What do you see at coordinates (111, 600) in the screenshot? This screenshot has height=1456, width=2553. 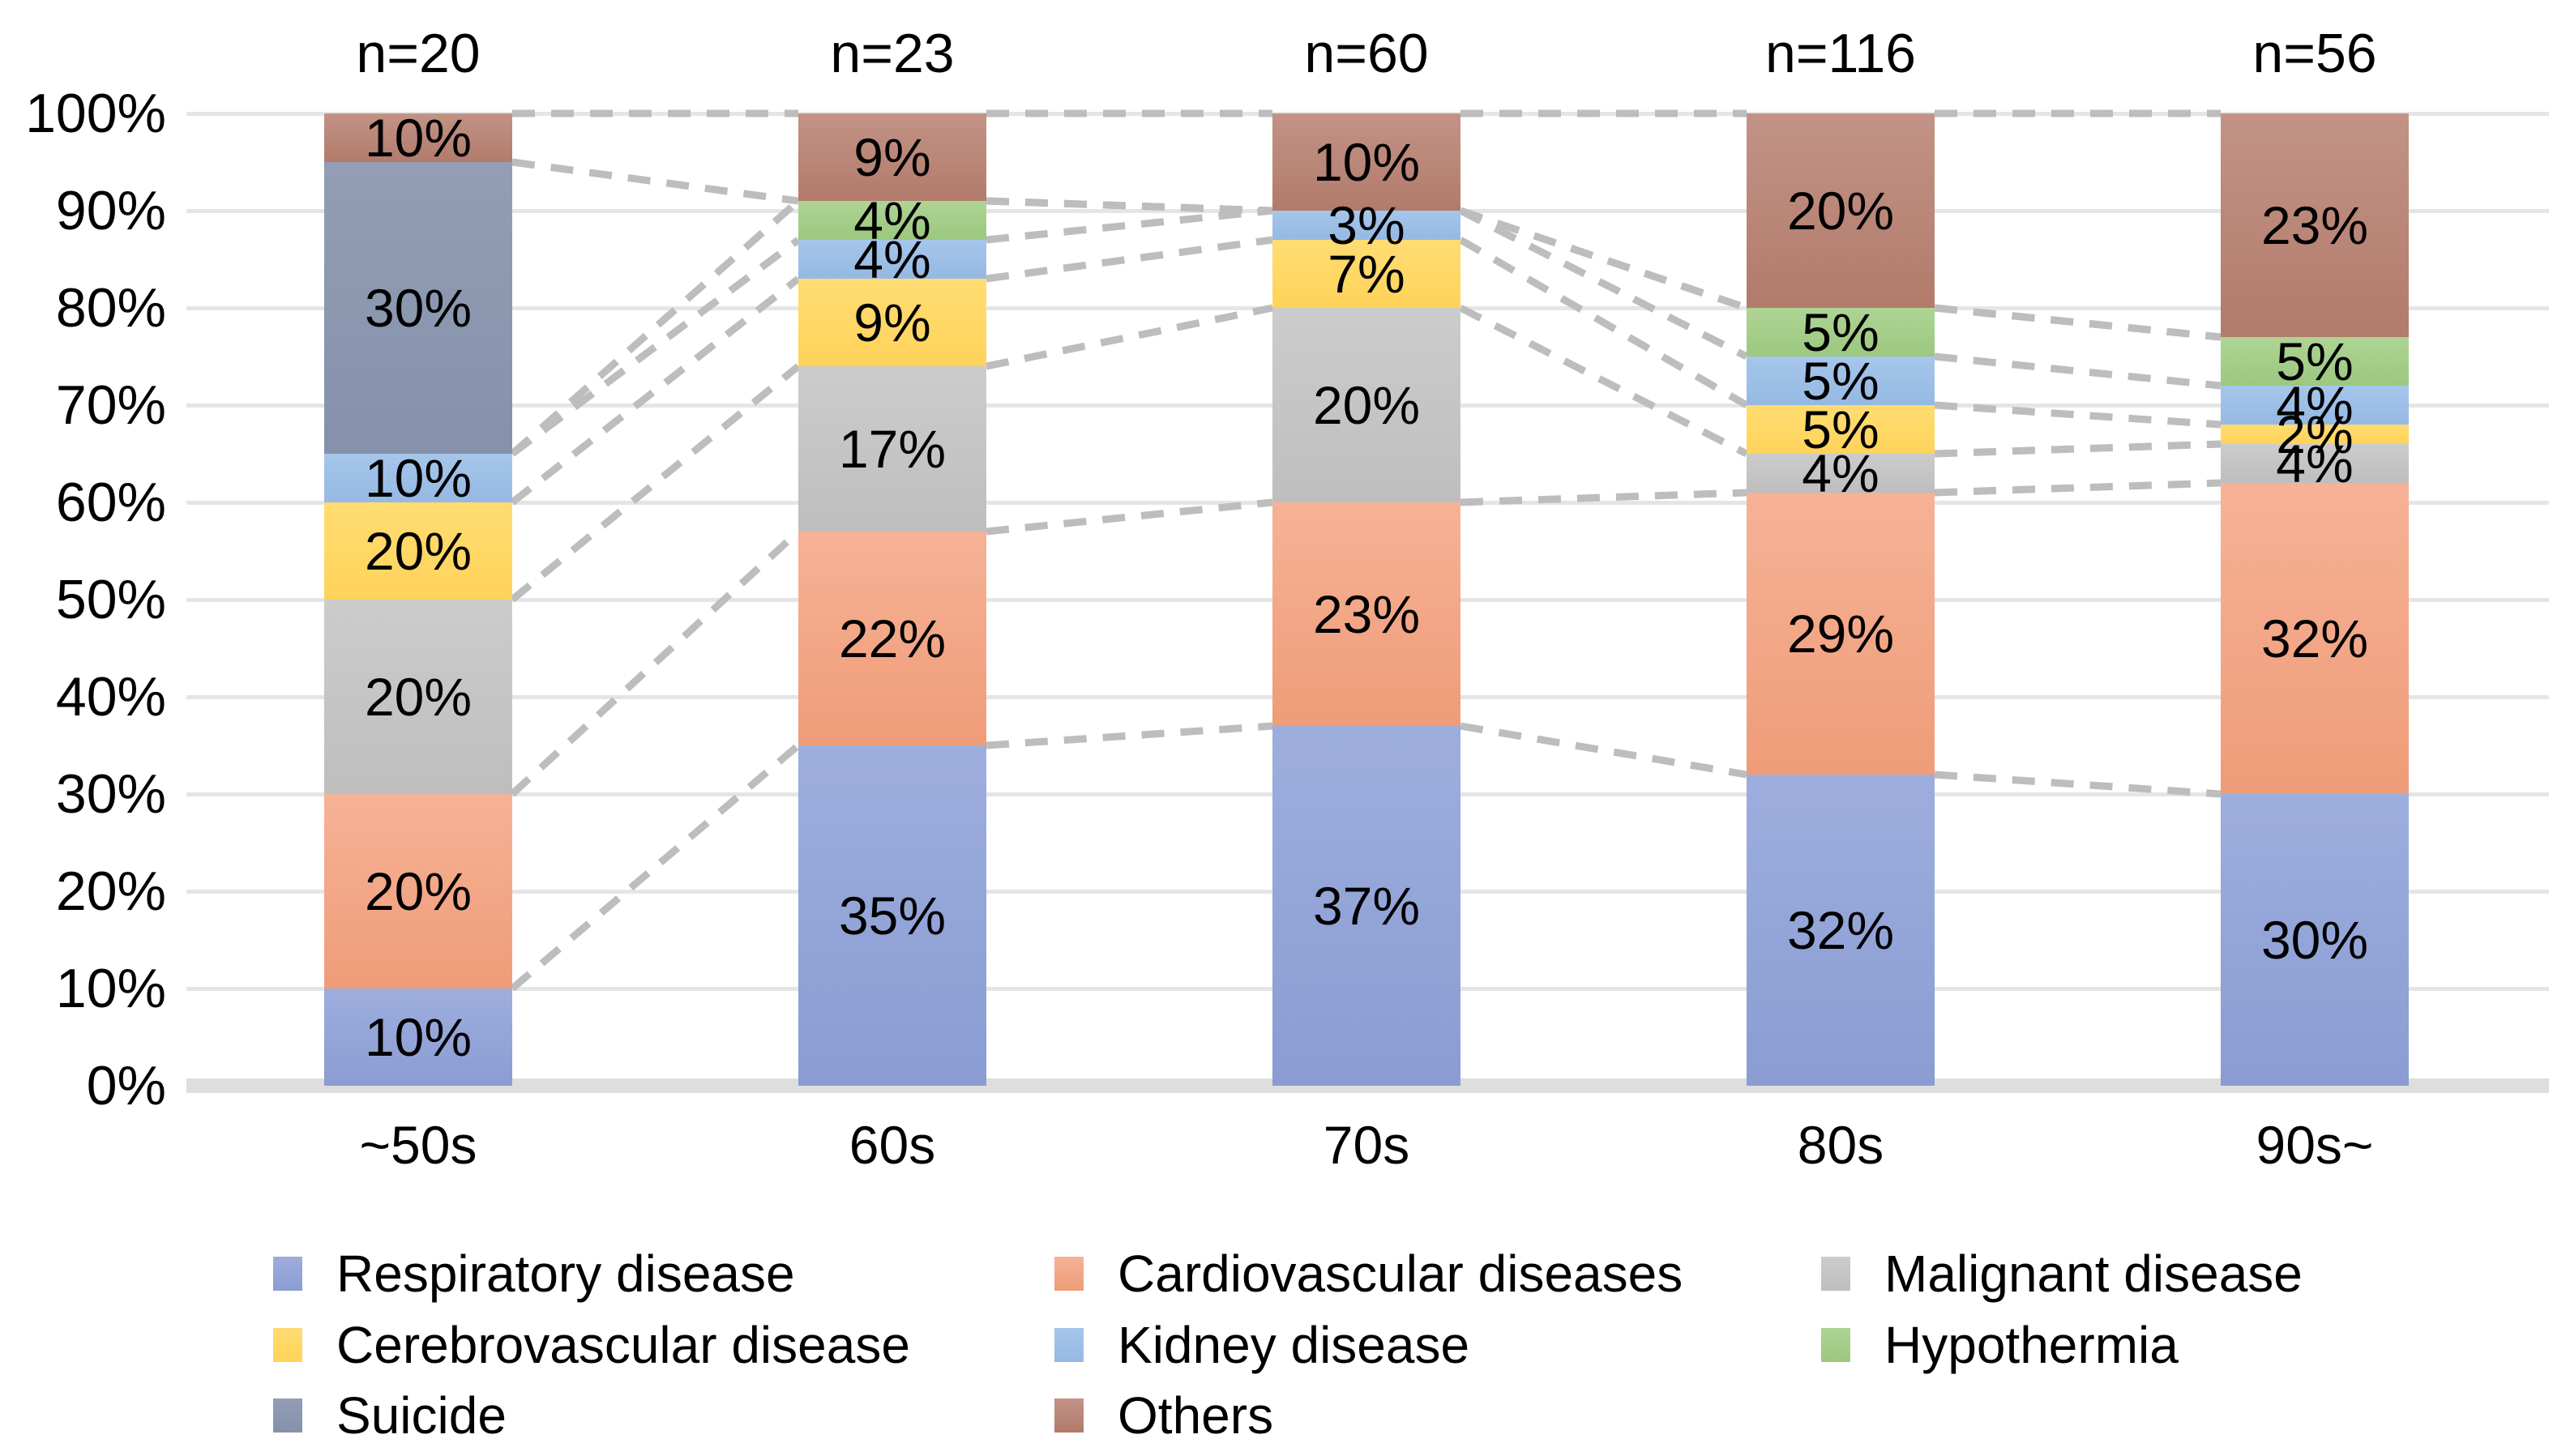 I see `y-tick-label: 50%` at bounding box center [111, 600].